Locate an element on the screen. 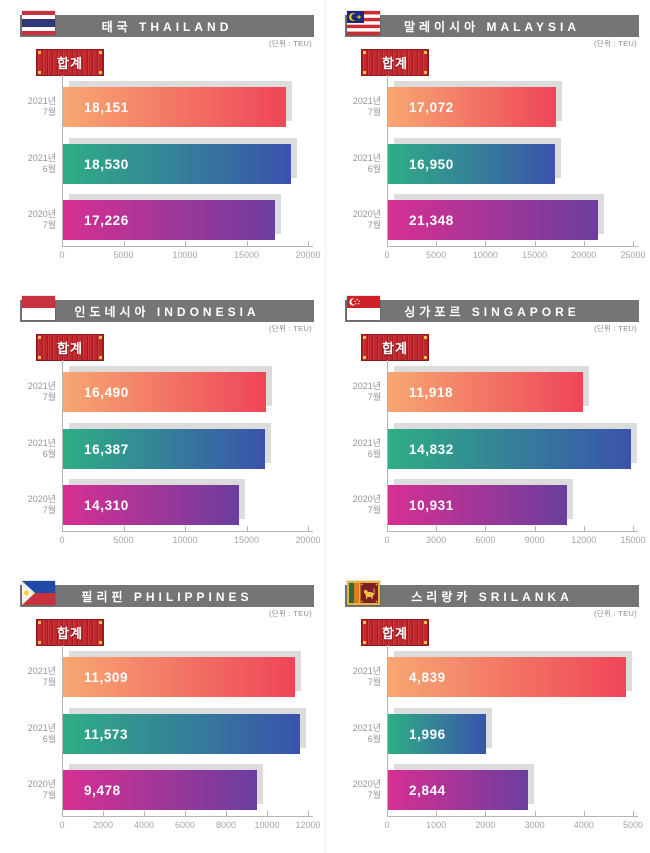 The height and width of the screenshot is (853, 650). bar-2020-07: 10,931 is located at coordinates (477, 505).